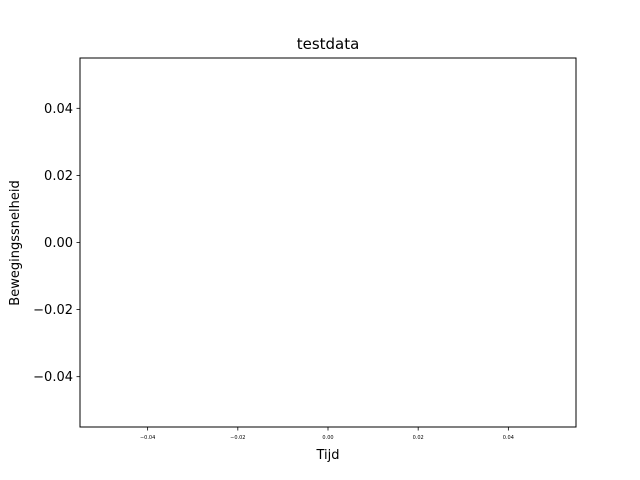 The height and width of the screenshot is (480, 640). Describe the element at coordinates (237, 438) in the screenshot. I see `x-tick-label: −0.02` at that location.